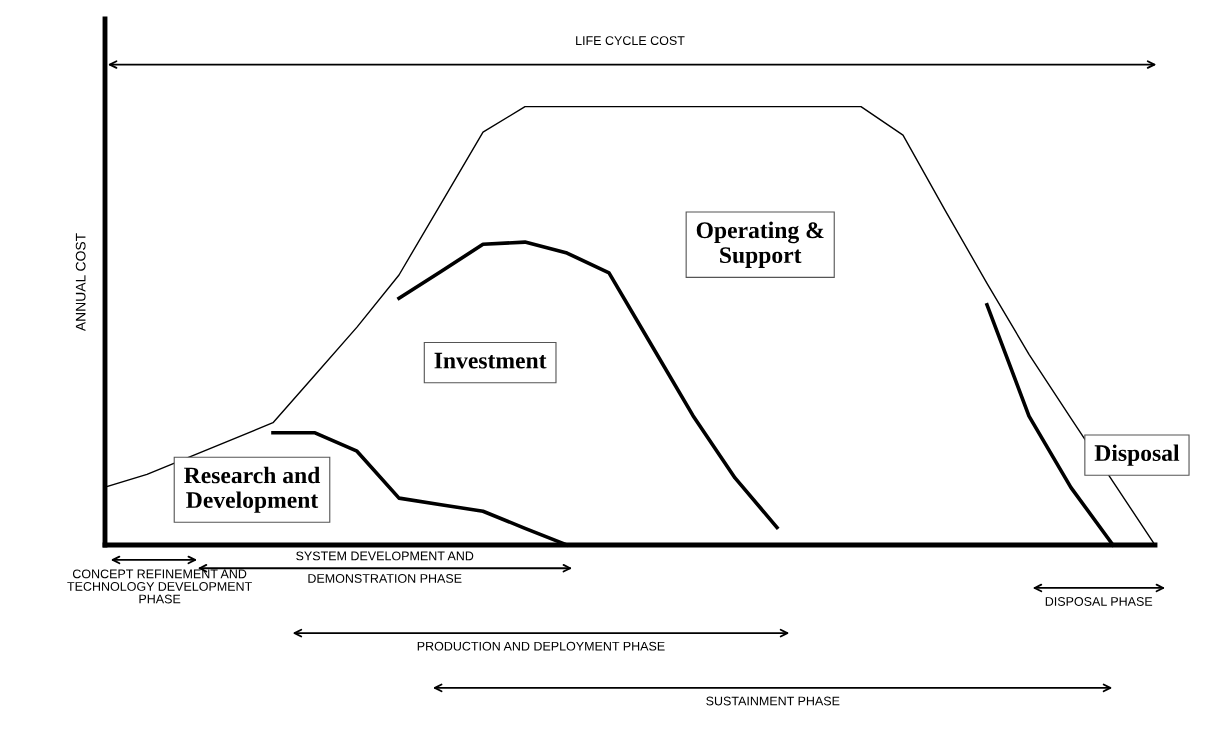  What do you see at coordinates (1099, 601) in the screenshot?
I see `text: DISPOSAL PHASE` at bounding box center [1099, 601].